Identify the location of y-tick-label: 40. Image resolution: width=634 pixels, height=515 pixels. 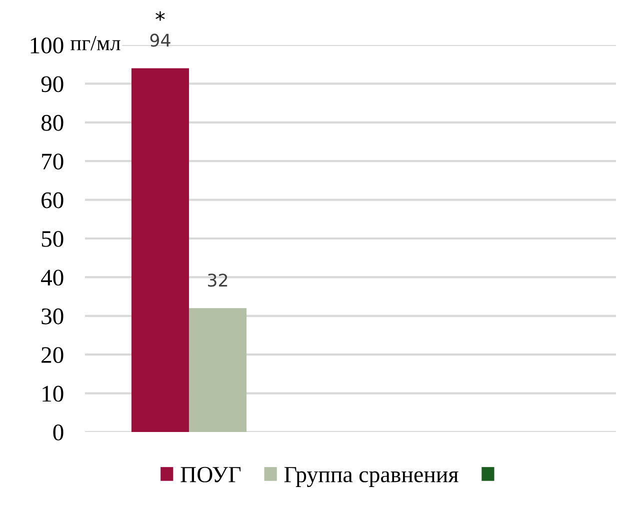
(52, 278).